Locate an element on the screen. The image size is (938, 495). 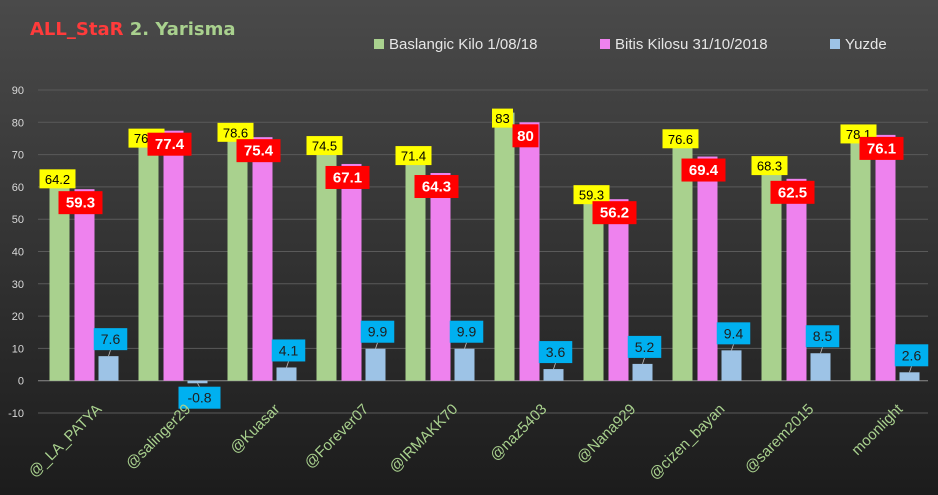
y-tick-label: 50 is located at coordinates (18, 220).